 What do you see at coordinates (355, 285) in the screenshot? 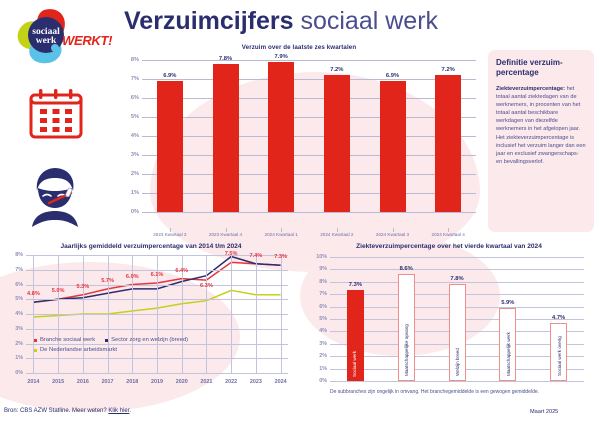
I see `bar-value-label: 7.3%` at bounding box center [355, 285].